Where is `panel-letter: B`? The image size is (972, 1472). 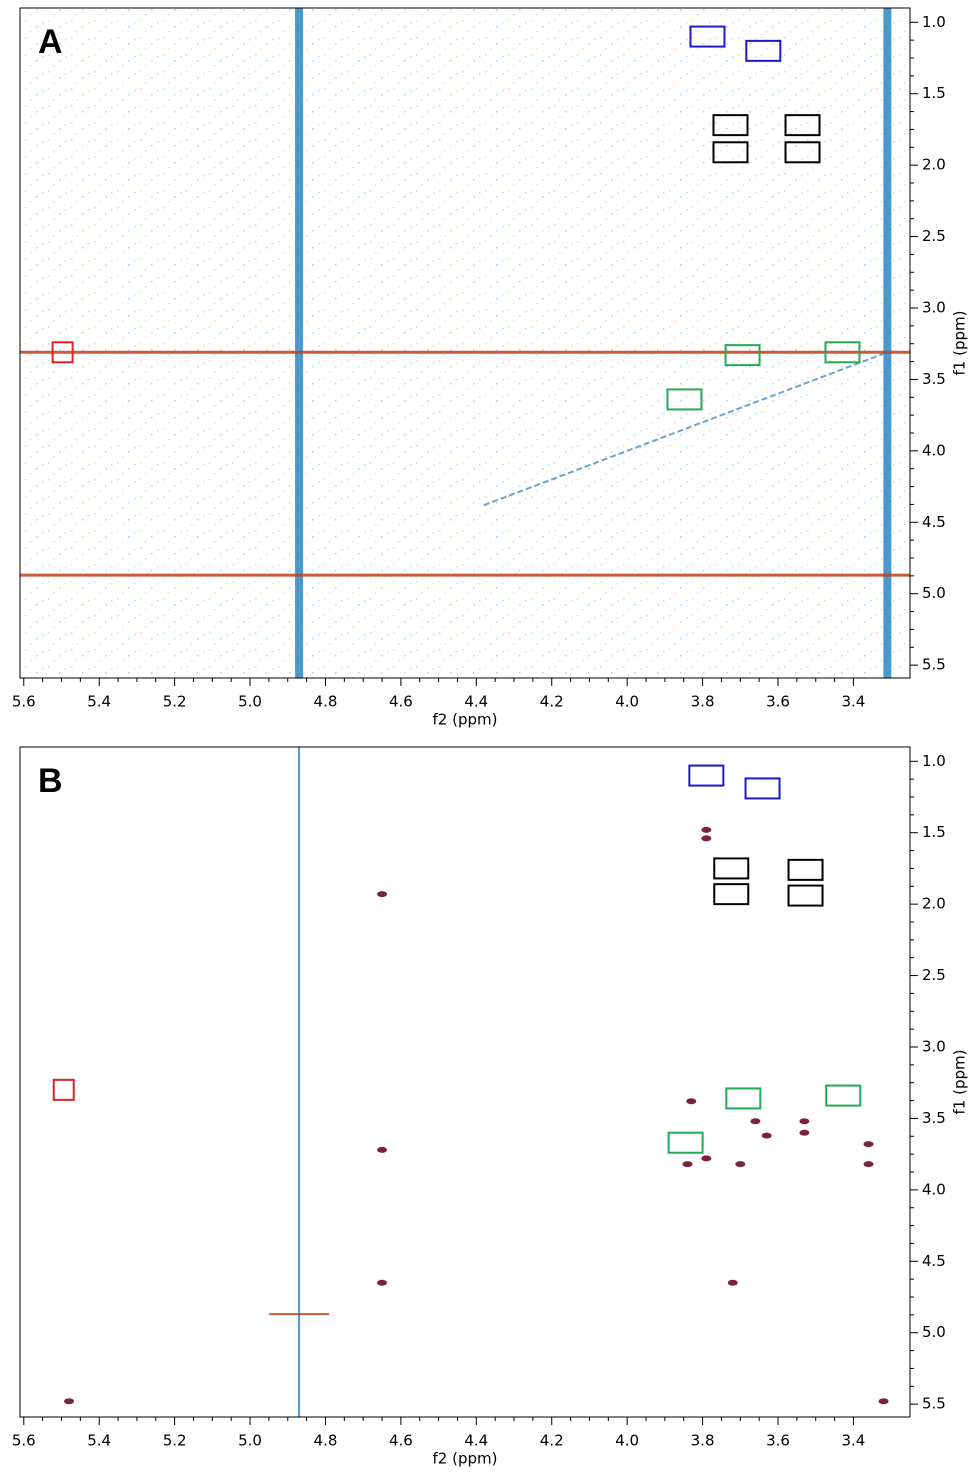
panel-letter: B is located at coordinates (50, 781).